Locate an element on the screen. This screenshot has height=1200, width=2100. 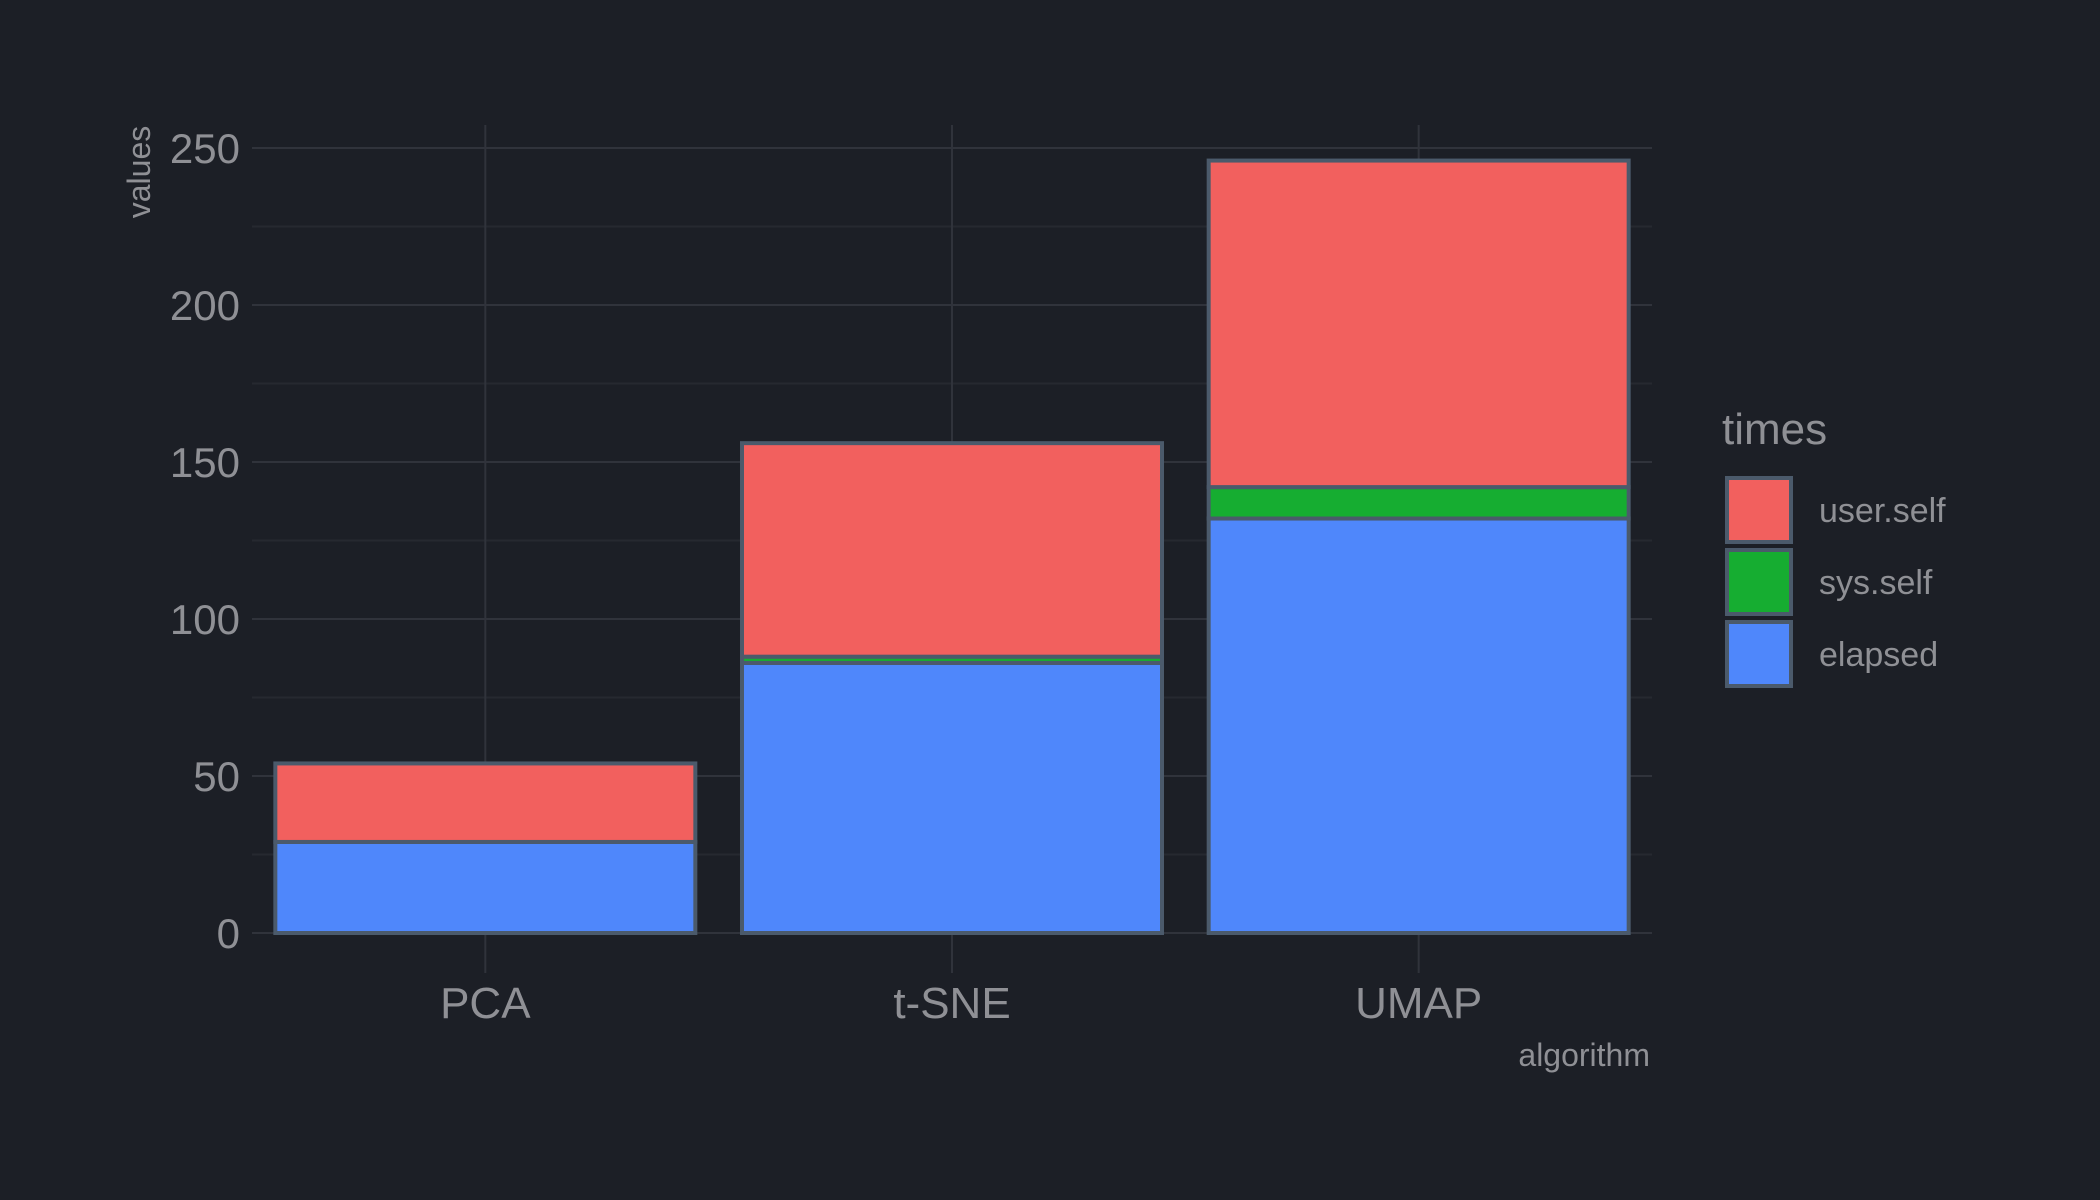
legend-items: user.self sys.self elapsed is located at coordinates (1835, 582).